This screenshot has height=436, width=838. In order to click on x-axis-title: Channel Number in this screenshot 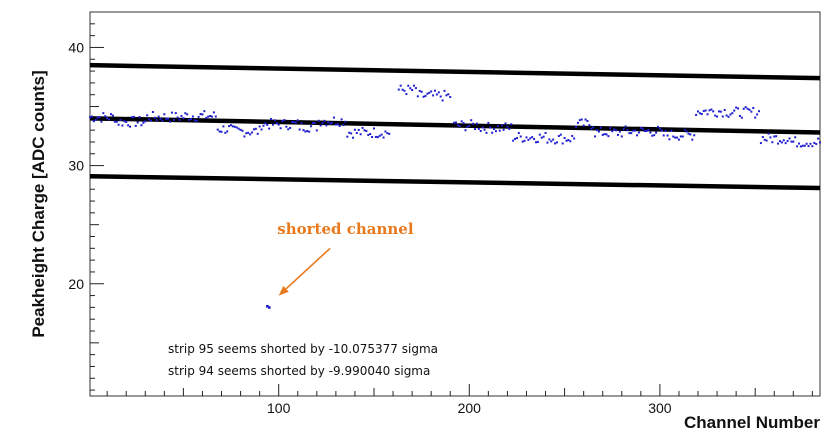, I will do `click(752, 422)`.